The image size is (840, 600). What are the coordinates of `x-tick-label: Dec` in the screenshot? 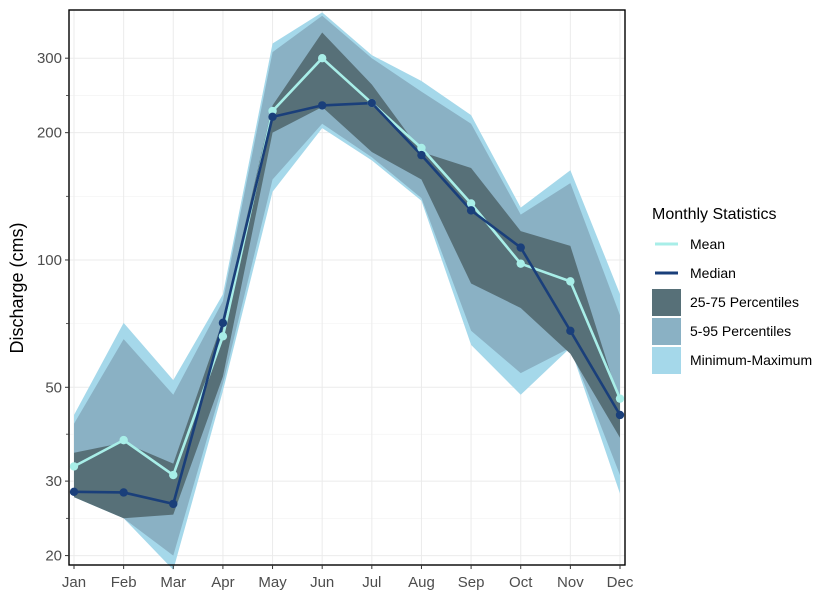 It's located at (620, 582).